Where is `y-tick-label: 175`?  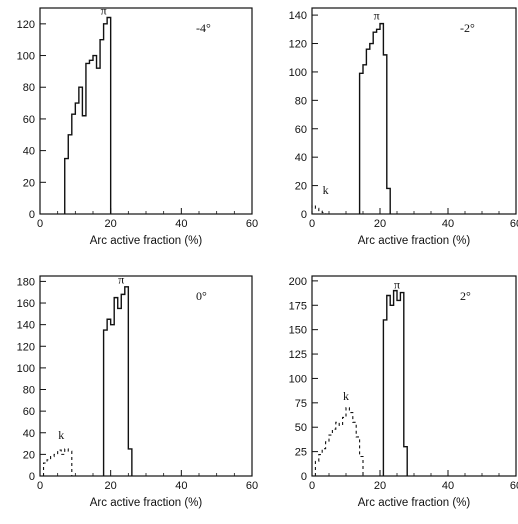 y-tick-label: 175 is located at coordinates (298, 306).